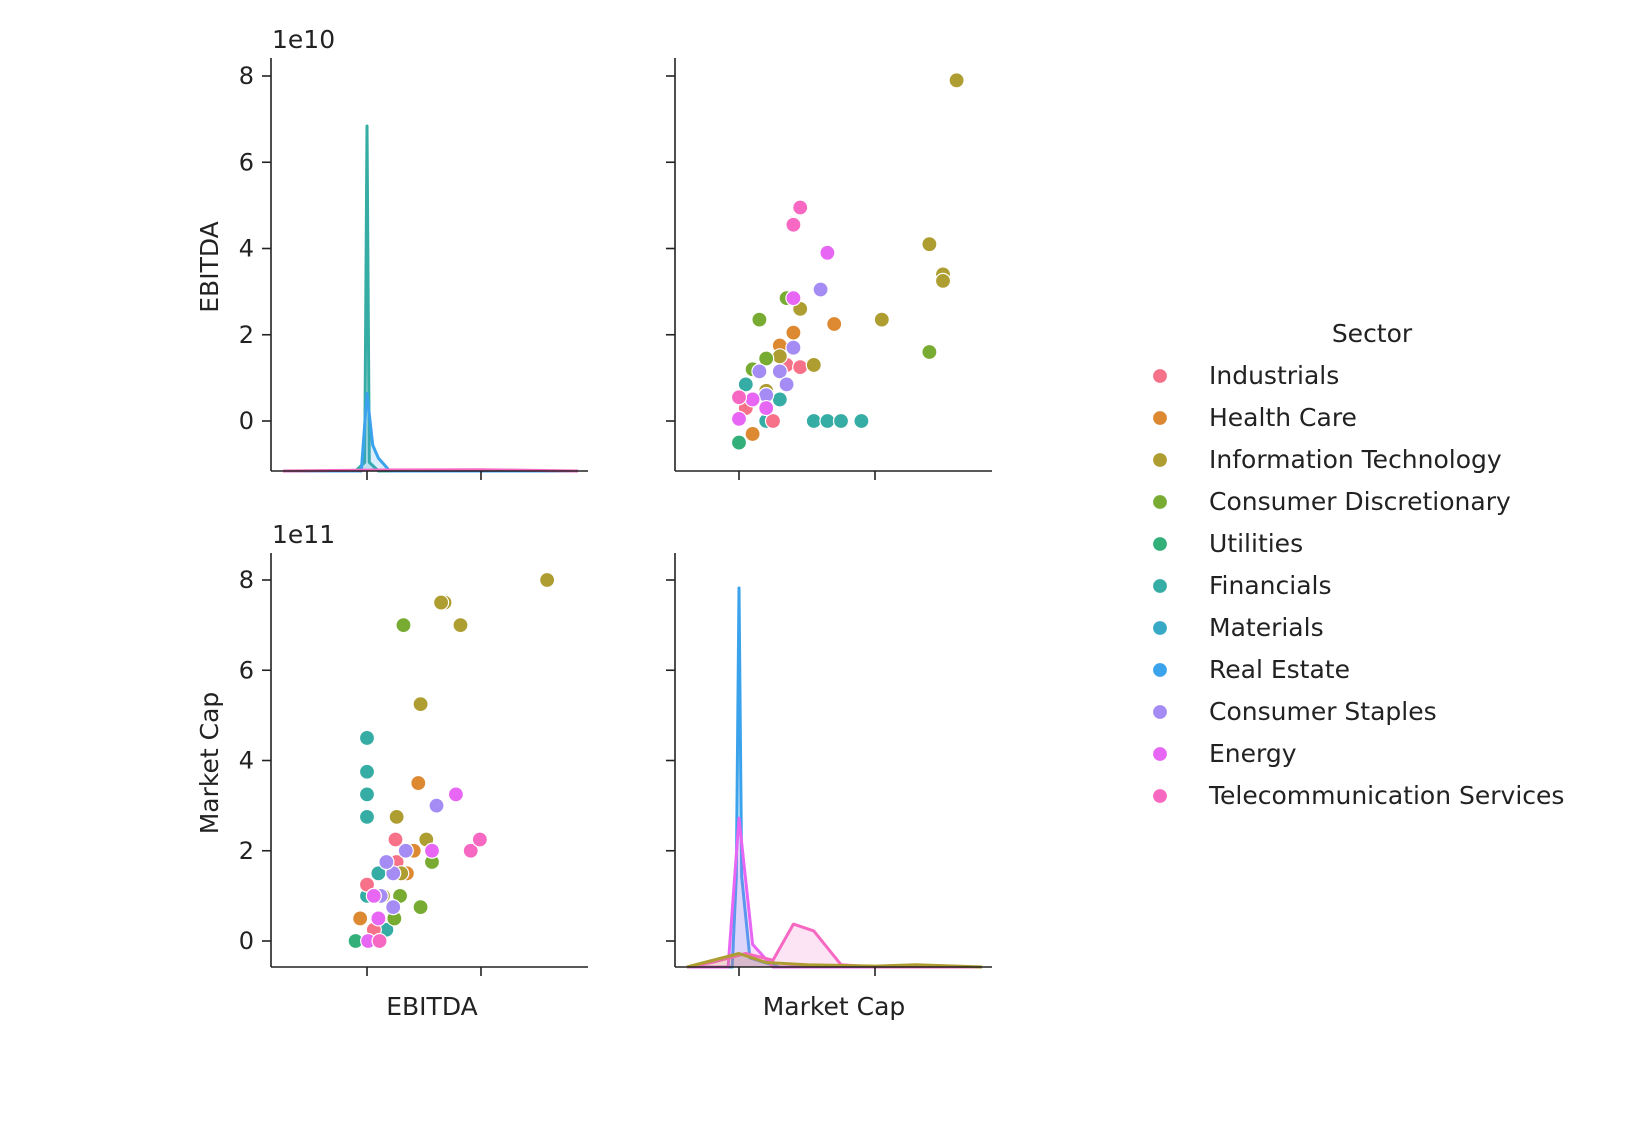 This screenshot has height=1126, width=1630. What do you see at coordinates (1270, 585) in the screenshot?
I see `legend-label: Financials` at bounding box center [1270, 585].